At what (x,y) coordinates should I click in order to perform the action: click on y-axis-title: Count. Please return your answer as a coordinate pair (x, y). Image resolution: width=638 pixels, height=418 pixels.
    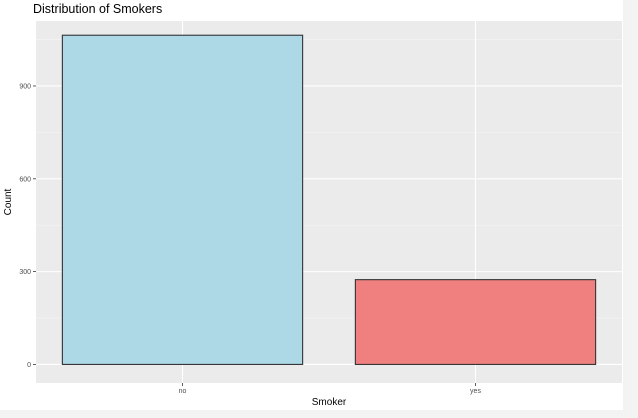
    Looking at the image, I should click on (8, 201).